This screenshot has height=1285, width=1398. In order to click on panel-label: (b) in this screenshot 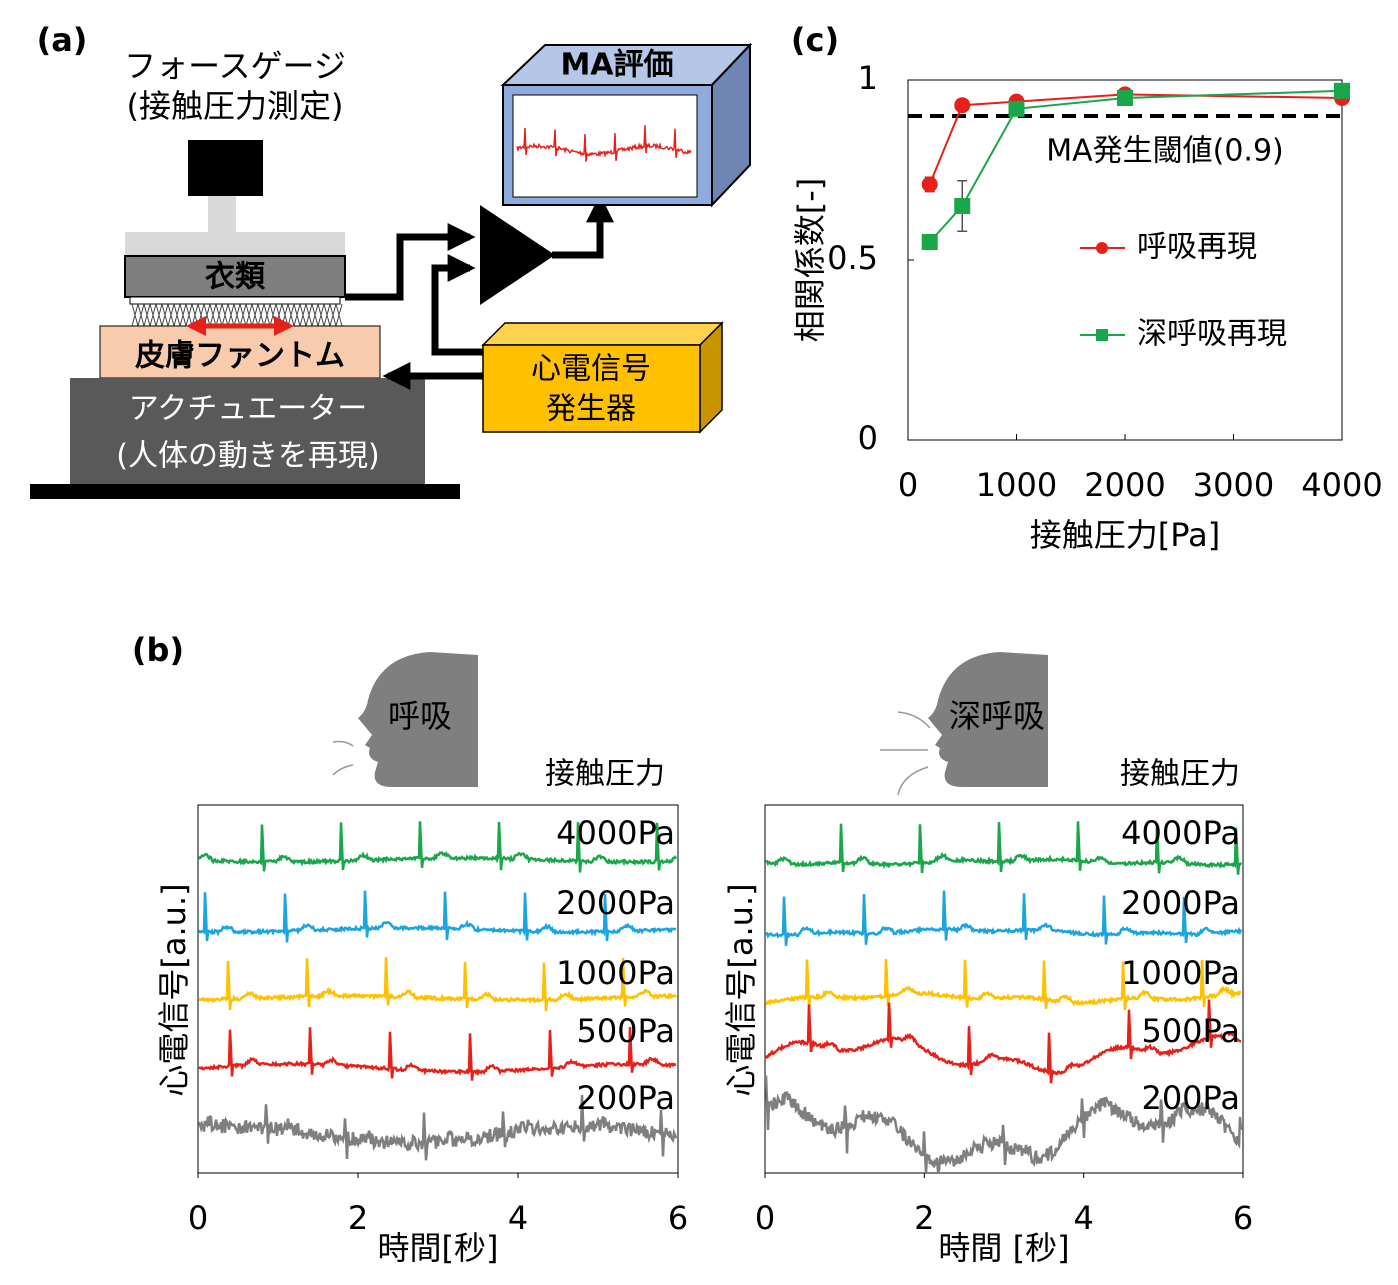, I will do `click(158, 650)`.